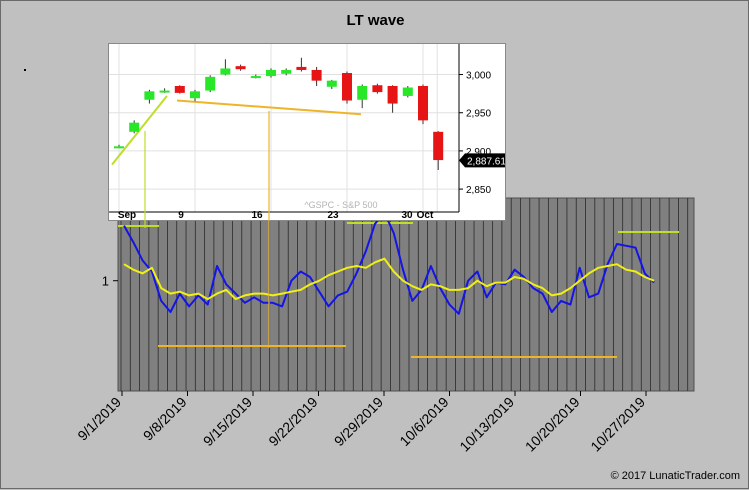  I want to click on inset-y-tick-label: 2,850, so click(478, 190).